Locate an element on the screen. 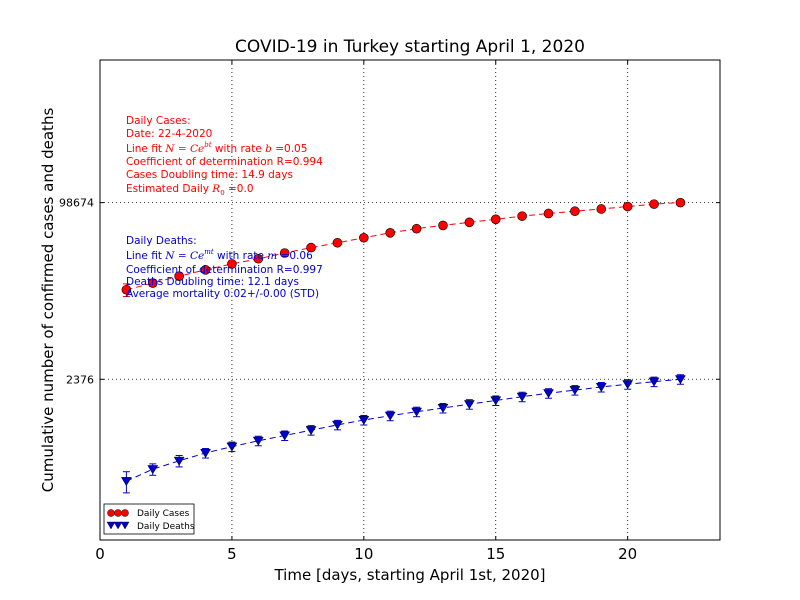 The height and width of the screenshot is (600, 800). deaths-annotation-r: Coefficient of determination R=0.997 is located at coordinates (224, 270).